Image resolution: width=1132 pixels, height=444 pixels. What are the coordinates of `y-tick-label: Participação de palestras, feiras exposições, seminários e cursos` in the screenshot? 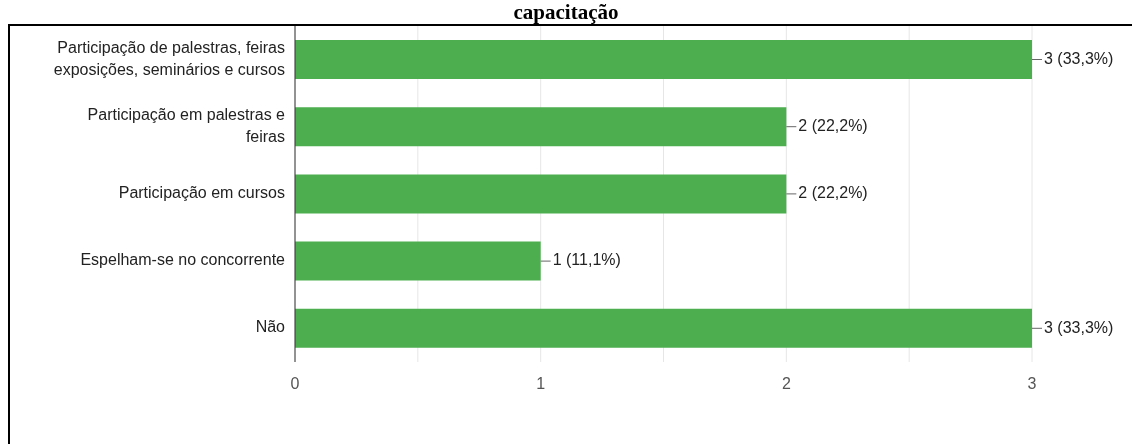 It's located at (169, 58).